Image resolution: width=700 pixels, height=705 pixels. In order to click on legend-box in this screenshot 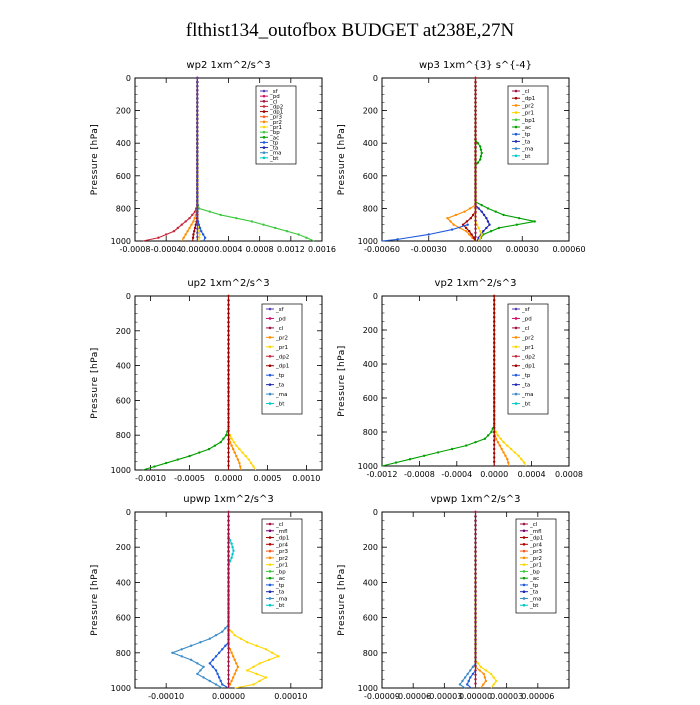, I will do `click(276, 125)`.